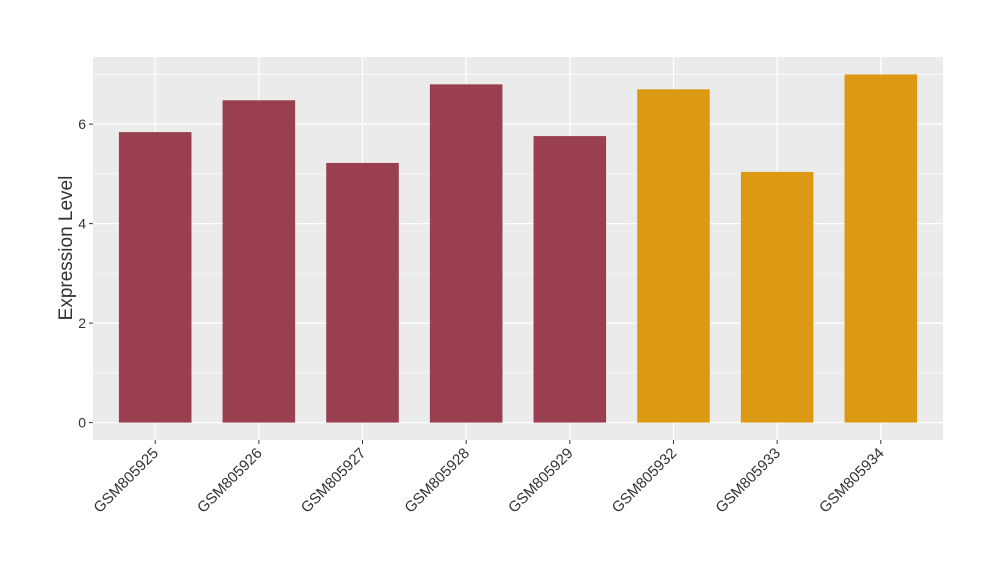 The image size is (1000, 580). What do you see at coordinates (230, 481) in the screenshot?
I see `x-tick-label: GSM805926` at bounding box center [230, 481].